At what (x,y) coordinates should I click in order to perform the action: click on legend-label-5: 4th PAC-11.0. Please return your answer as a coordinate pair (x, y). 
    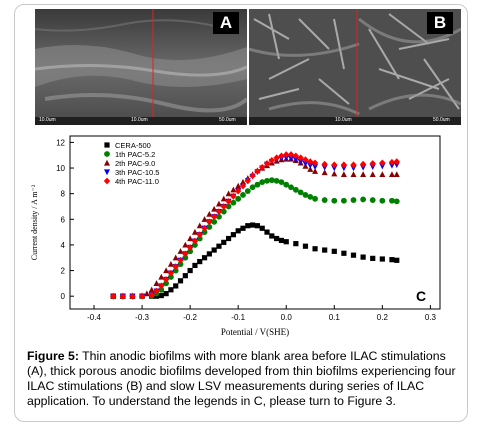
    Looking at the image, I should click on (137, 181).